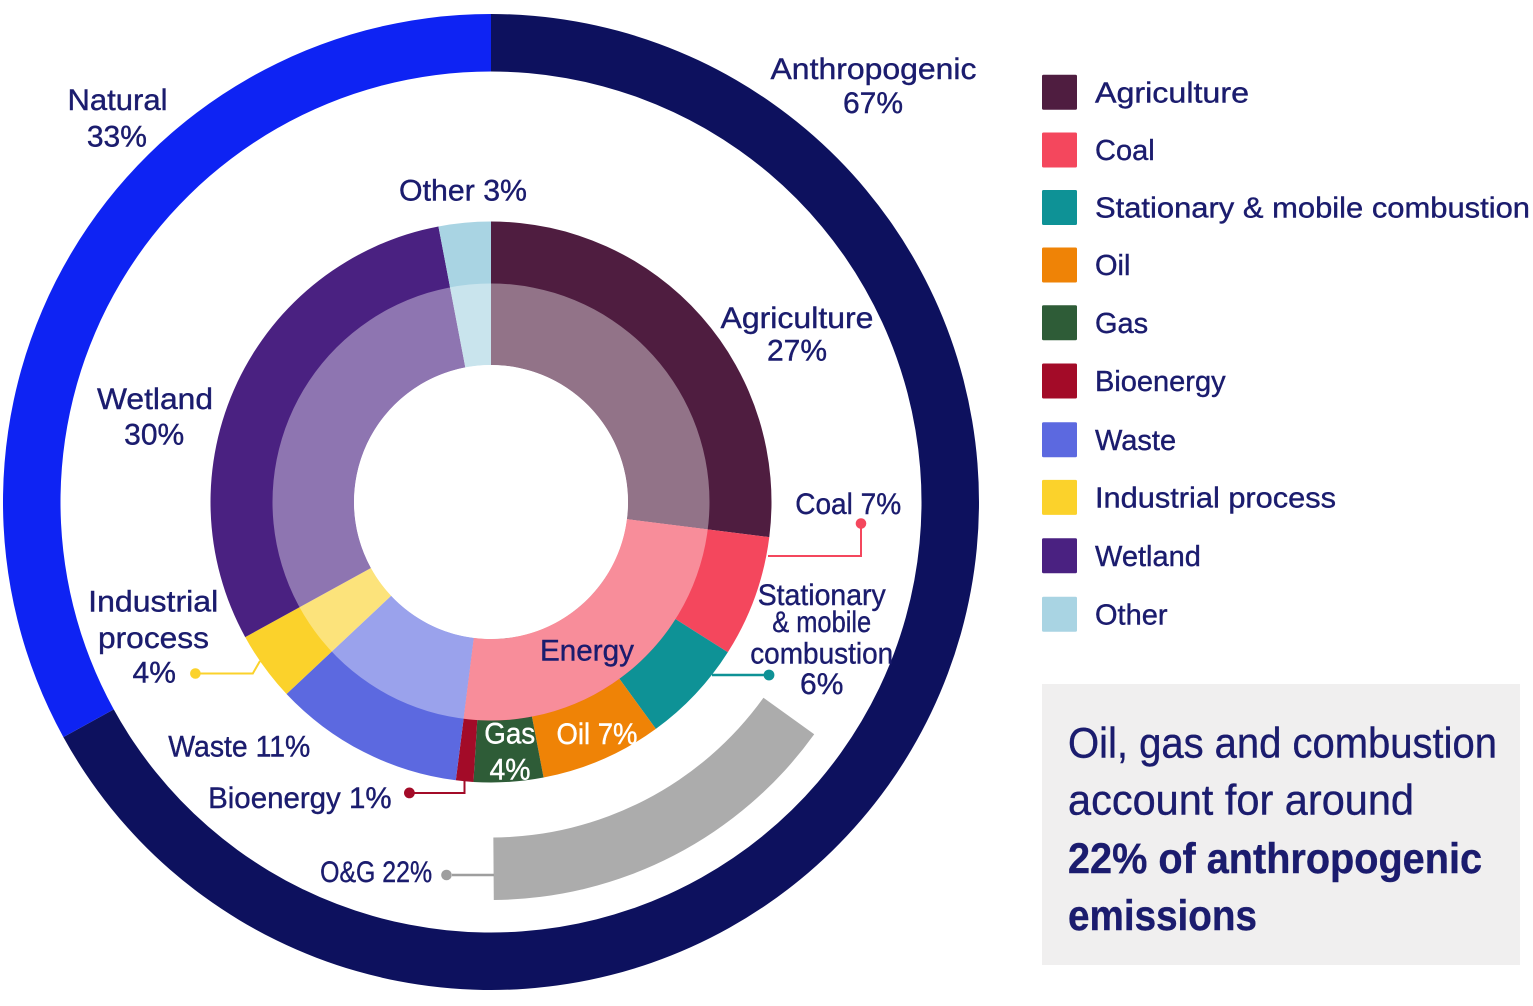 The width and height of the screenshot is (1533, 1006). Describe the element at coordinates (1112, 266) in the screenshot. I see `svg-text: Oil` at that location.